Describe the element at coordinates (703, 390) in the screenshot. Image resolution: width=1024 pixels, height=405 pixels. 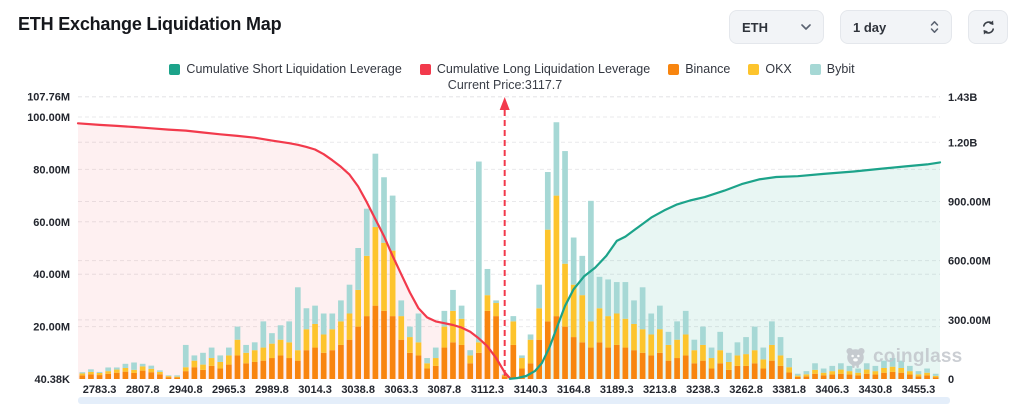
I see `x-axis-tick: 3238.3` at that location.